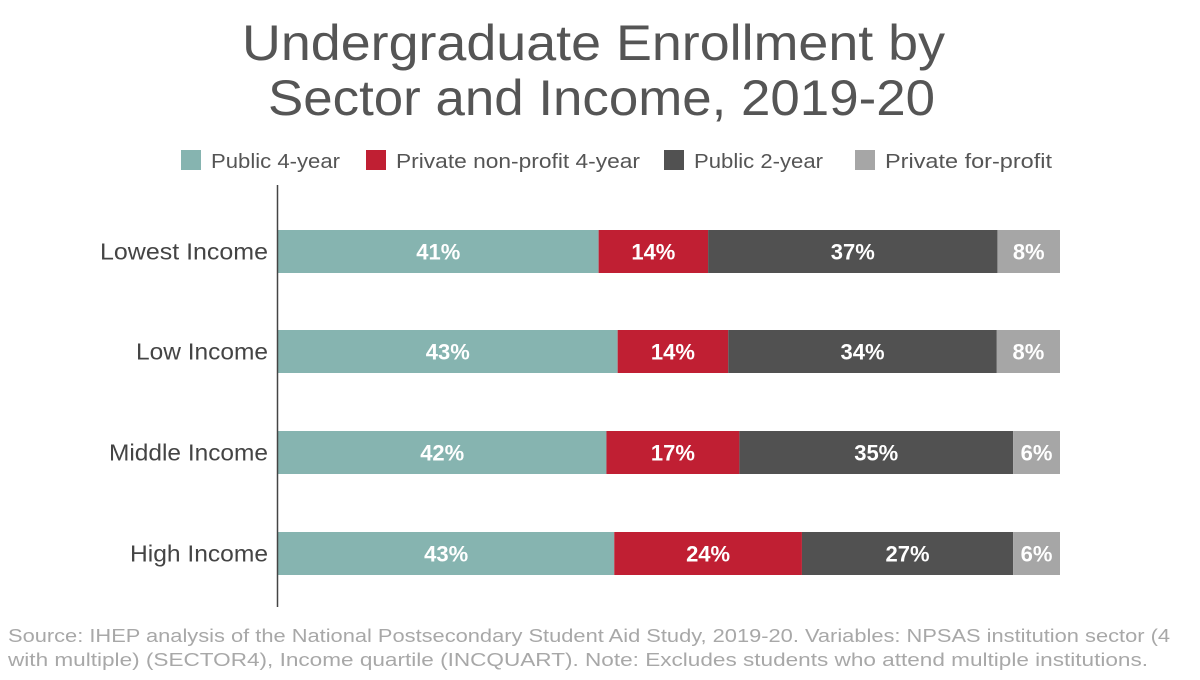  I want to click on bar-high-income-public-4-year, so click(446, 553).